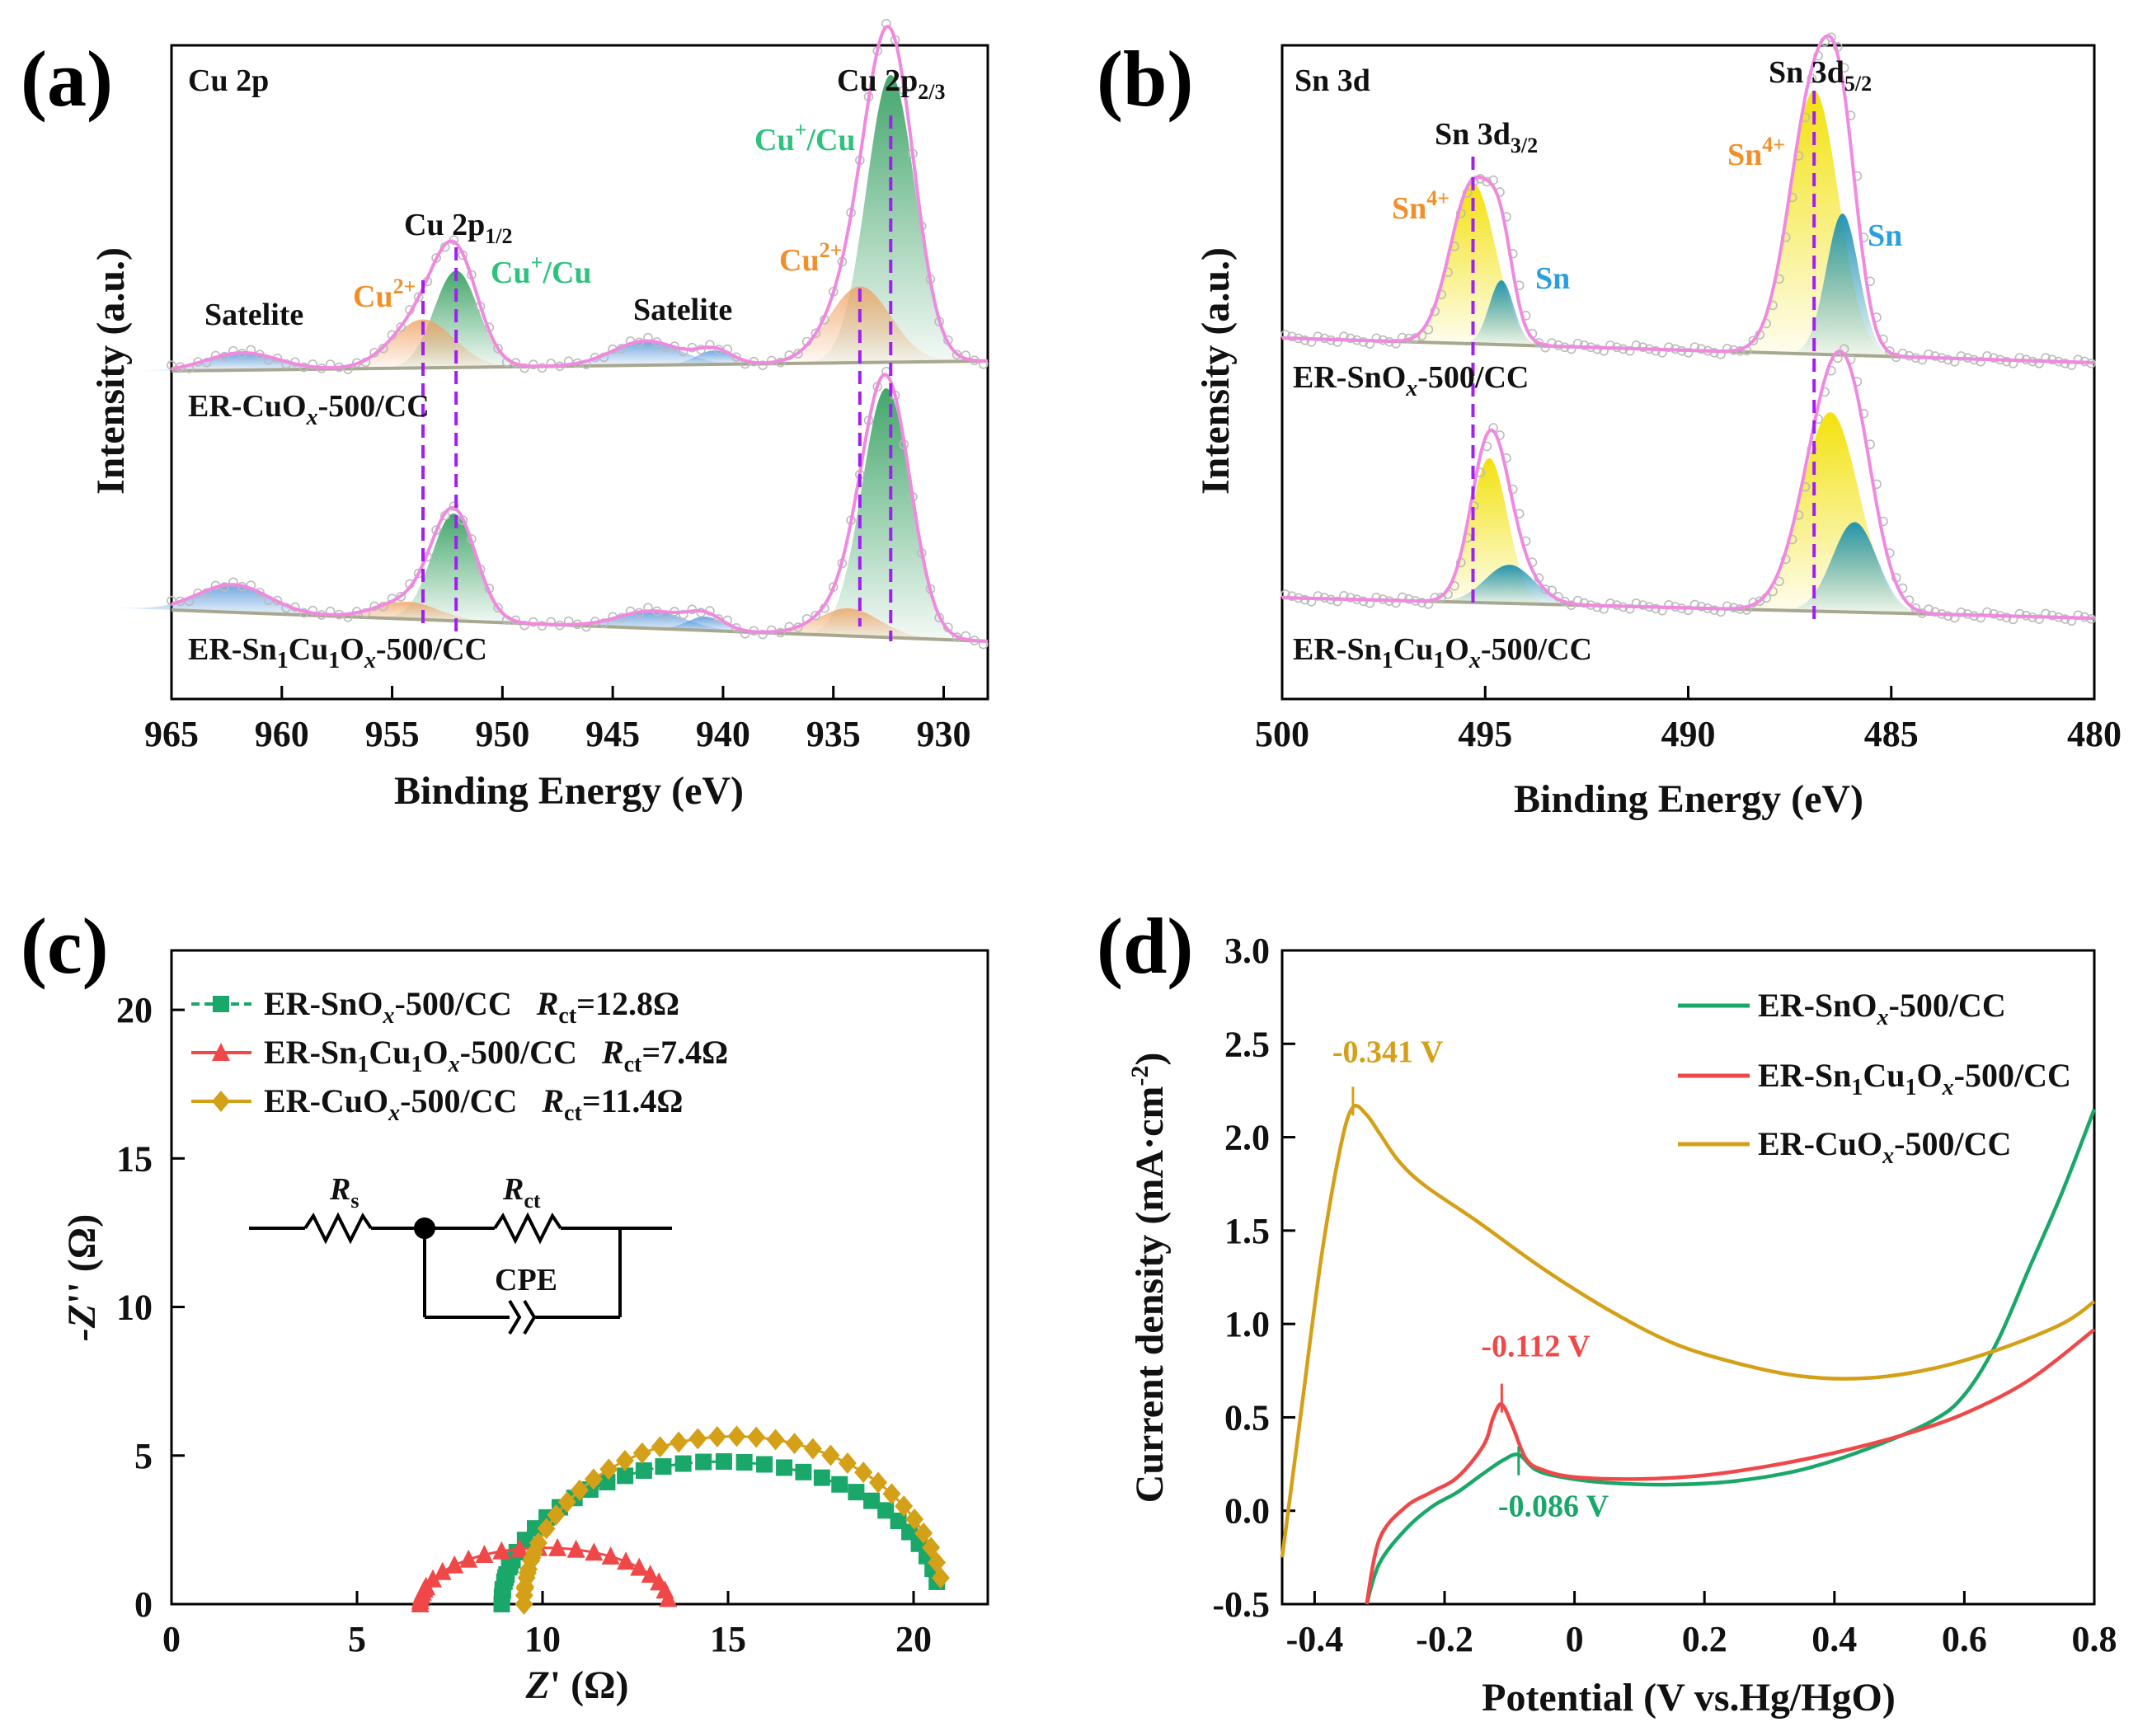  What do you see at coordinates (134, 1308) in the screenshot?
I see `panel-c-ytick-label: 10` at bounding box center [134, 1308].